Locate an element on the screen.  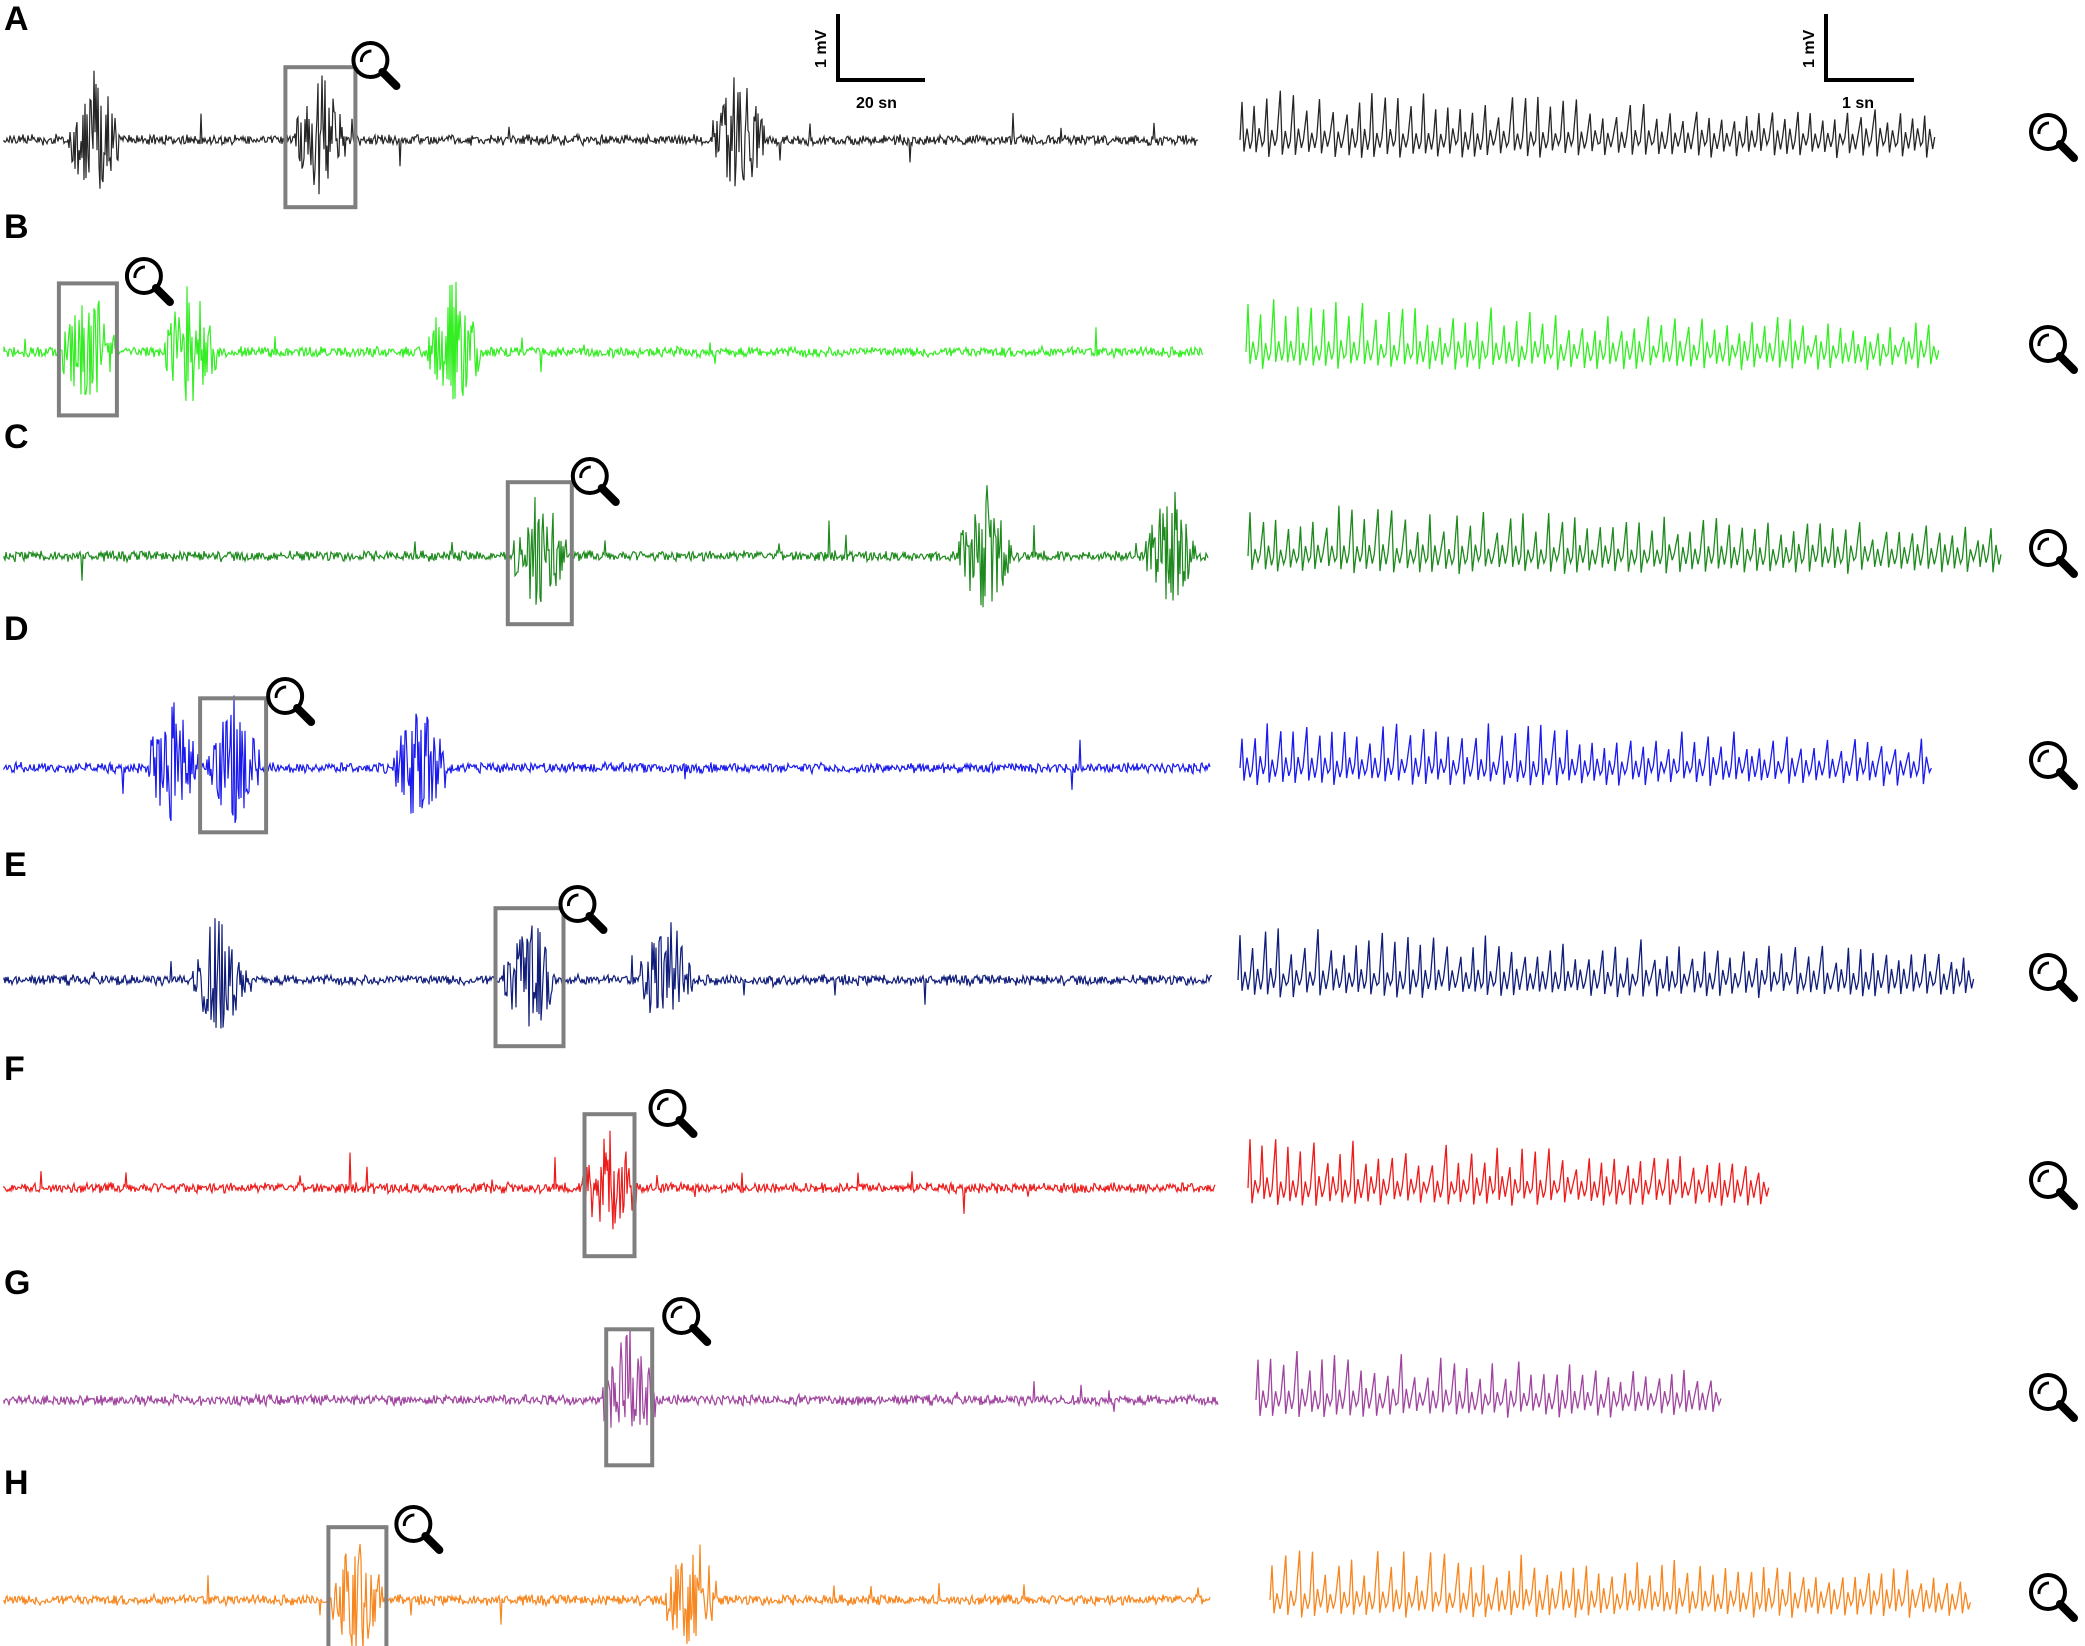
panel-e is located at coordinates (1040, 967).